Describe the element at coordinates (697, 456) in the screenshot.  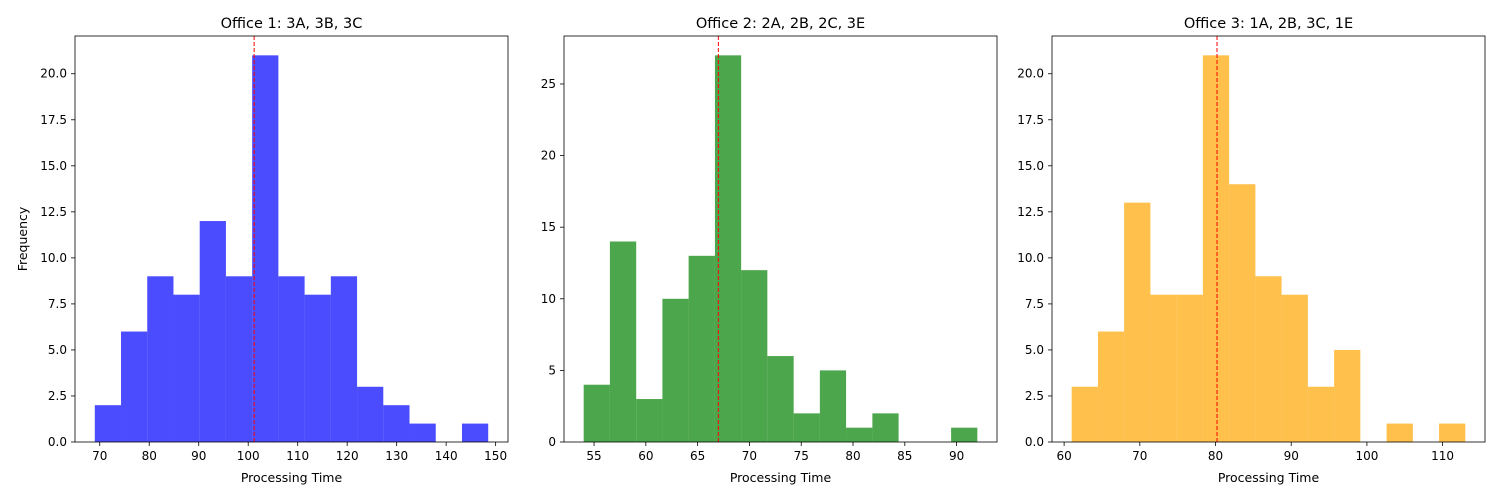
I see `x-tick-label: 65` at that location.